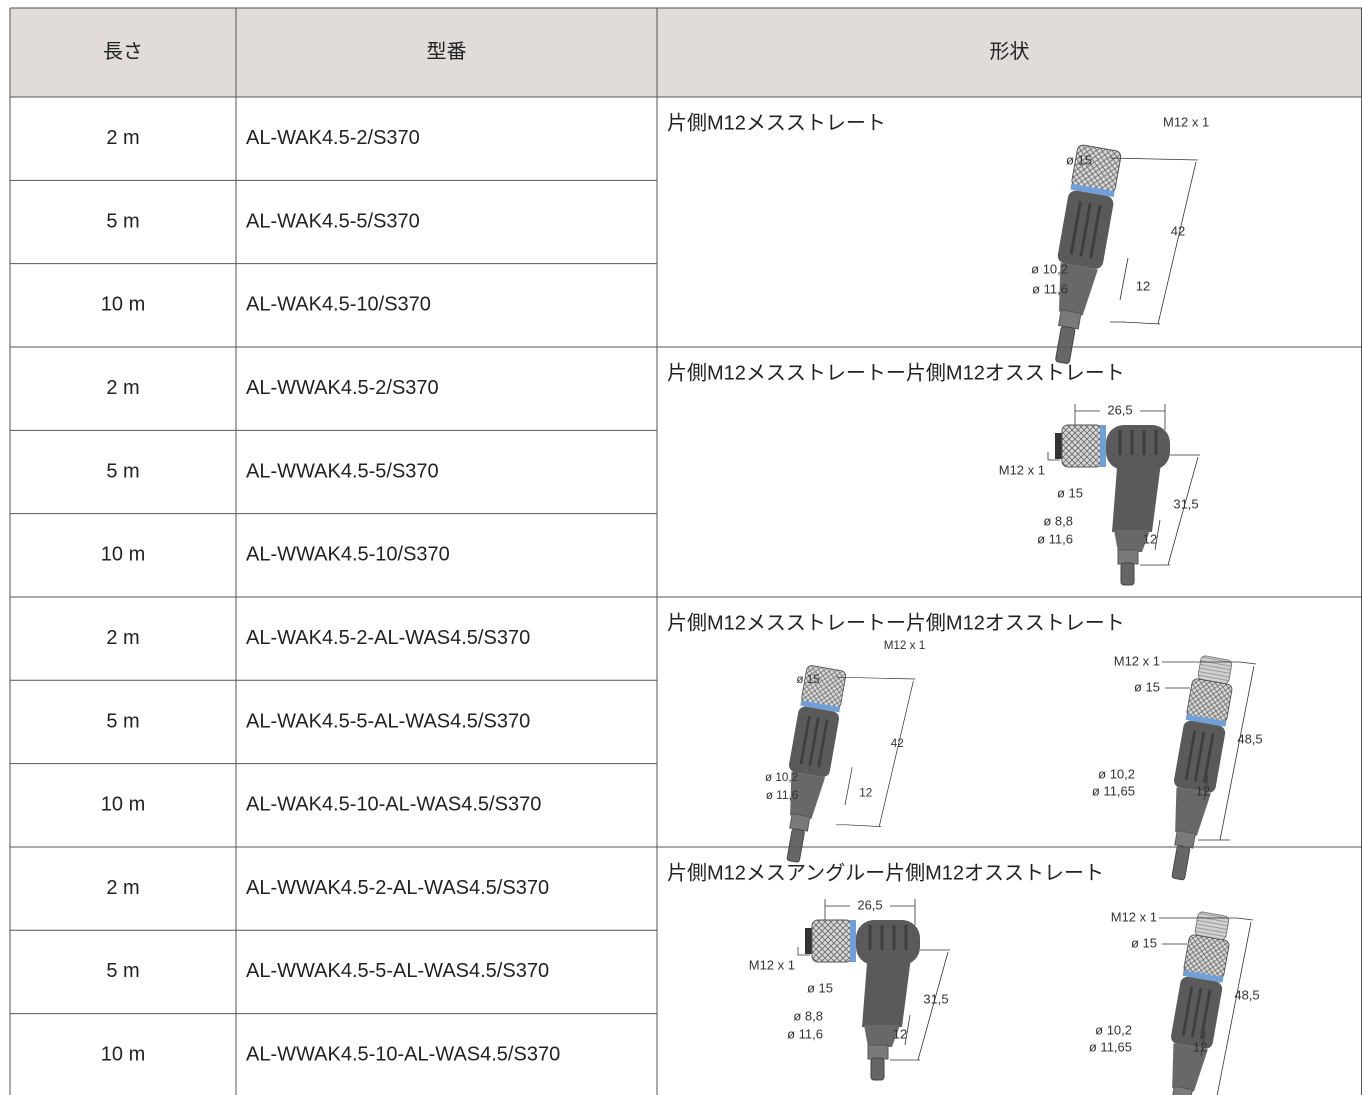  Describe the element at coordinates (686, 52) in the screenshot. I see `header-background` at that location.